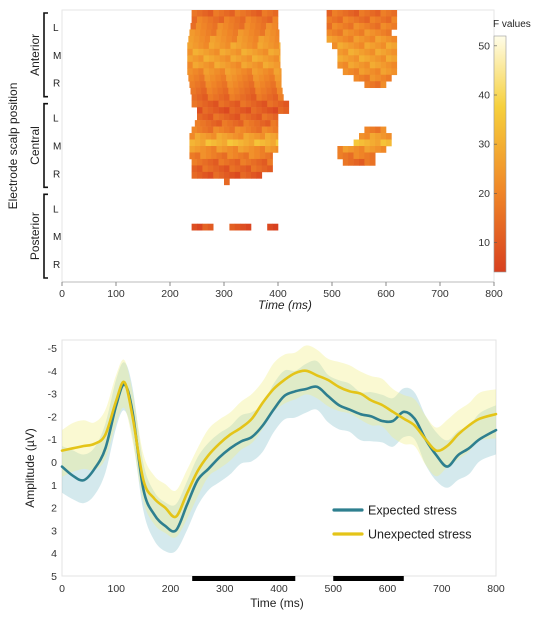 The height and width of the screenshot is (618, 550). I want to click on line-y-tick-label: 2, so click(54, 509).